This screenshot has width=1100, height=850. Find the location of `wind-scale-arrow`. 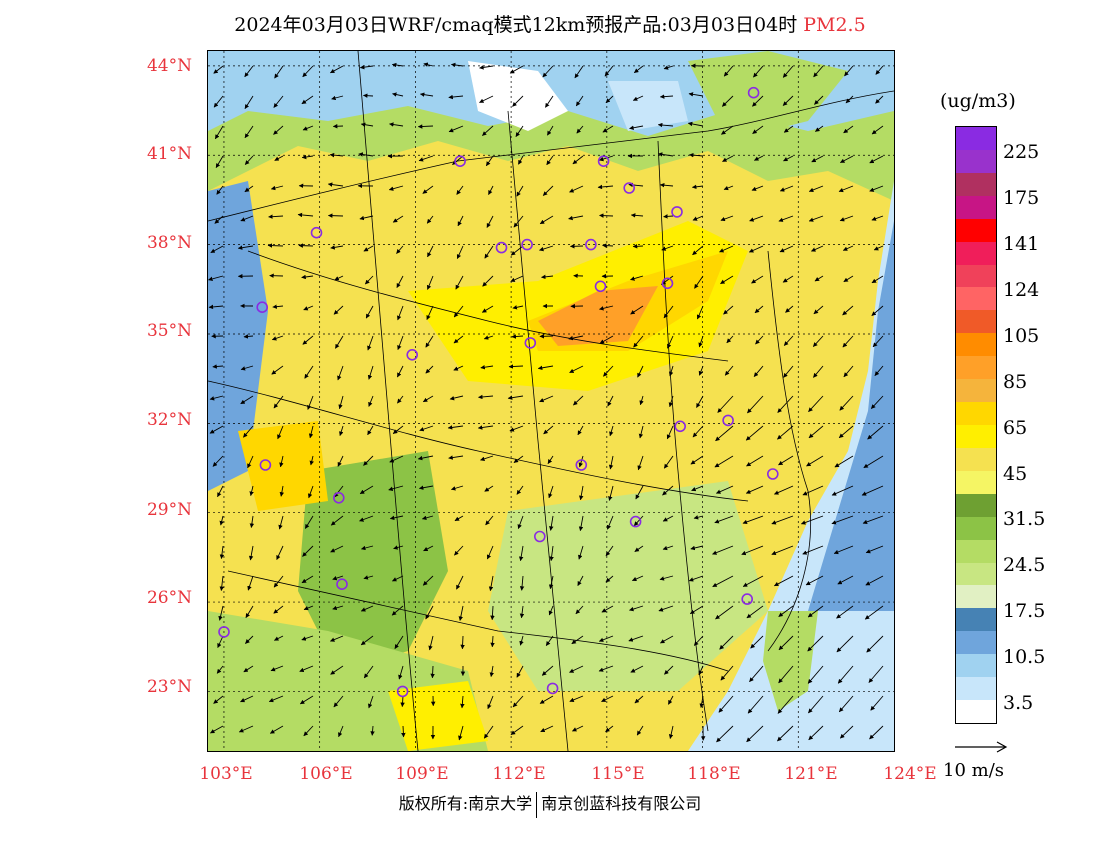

wind-scale-arrow is located at coordinates (981, 747).